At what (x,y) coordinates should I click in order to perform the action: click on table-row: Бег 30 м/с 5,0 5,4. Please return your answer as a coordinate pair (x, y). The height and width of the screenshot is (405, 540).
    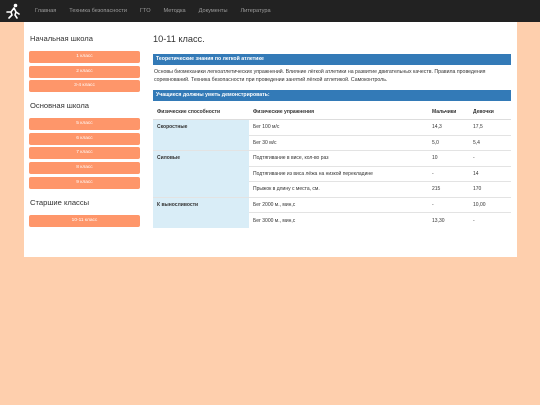
    Looking at the image, I should click on (332, 142).